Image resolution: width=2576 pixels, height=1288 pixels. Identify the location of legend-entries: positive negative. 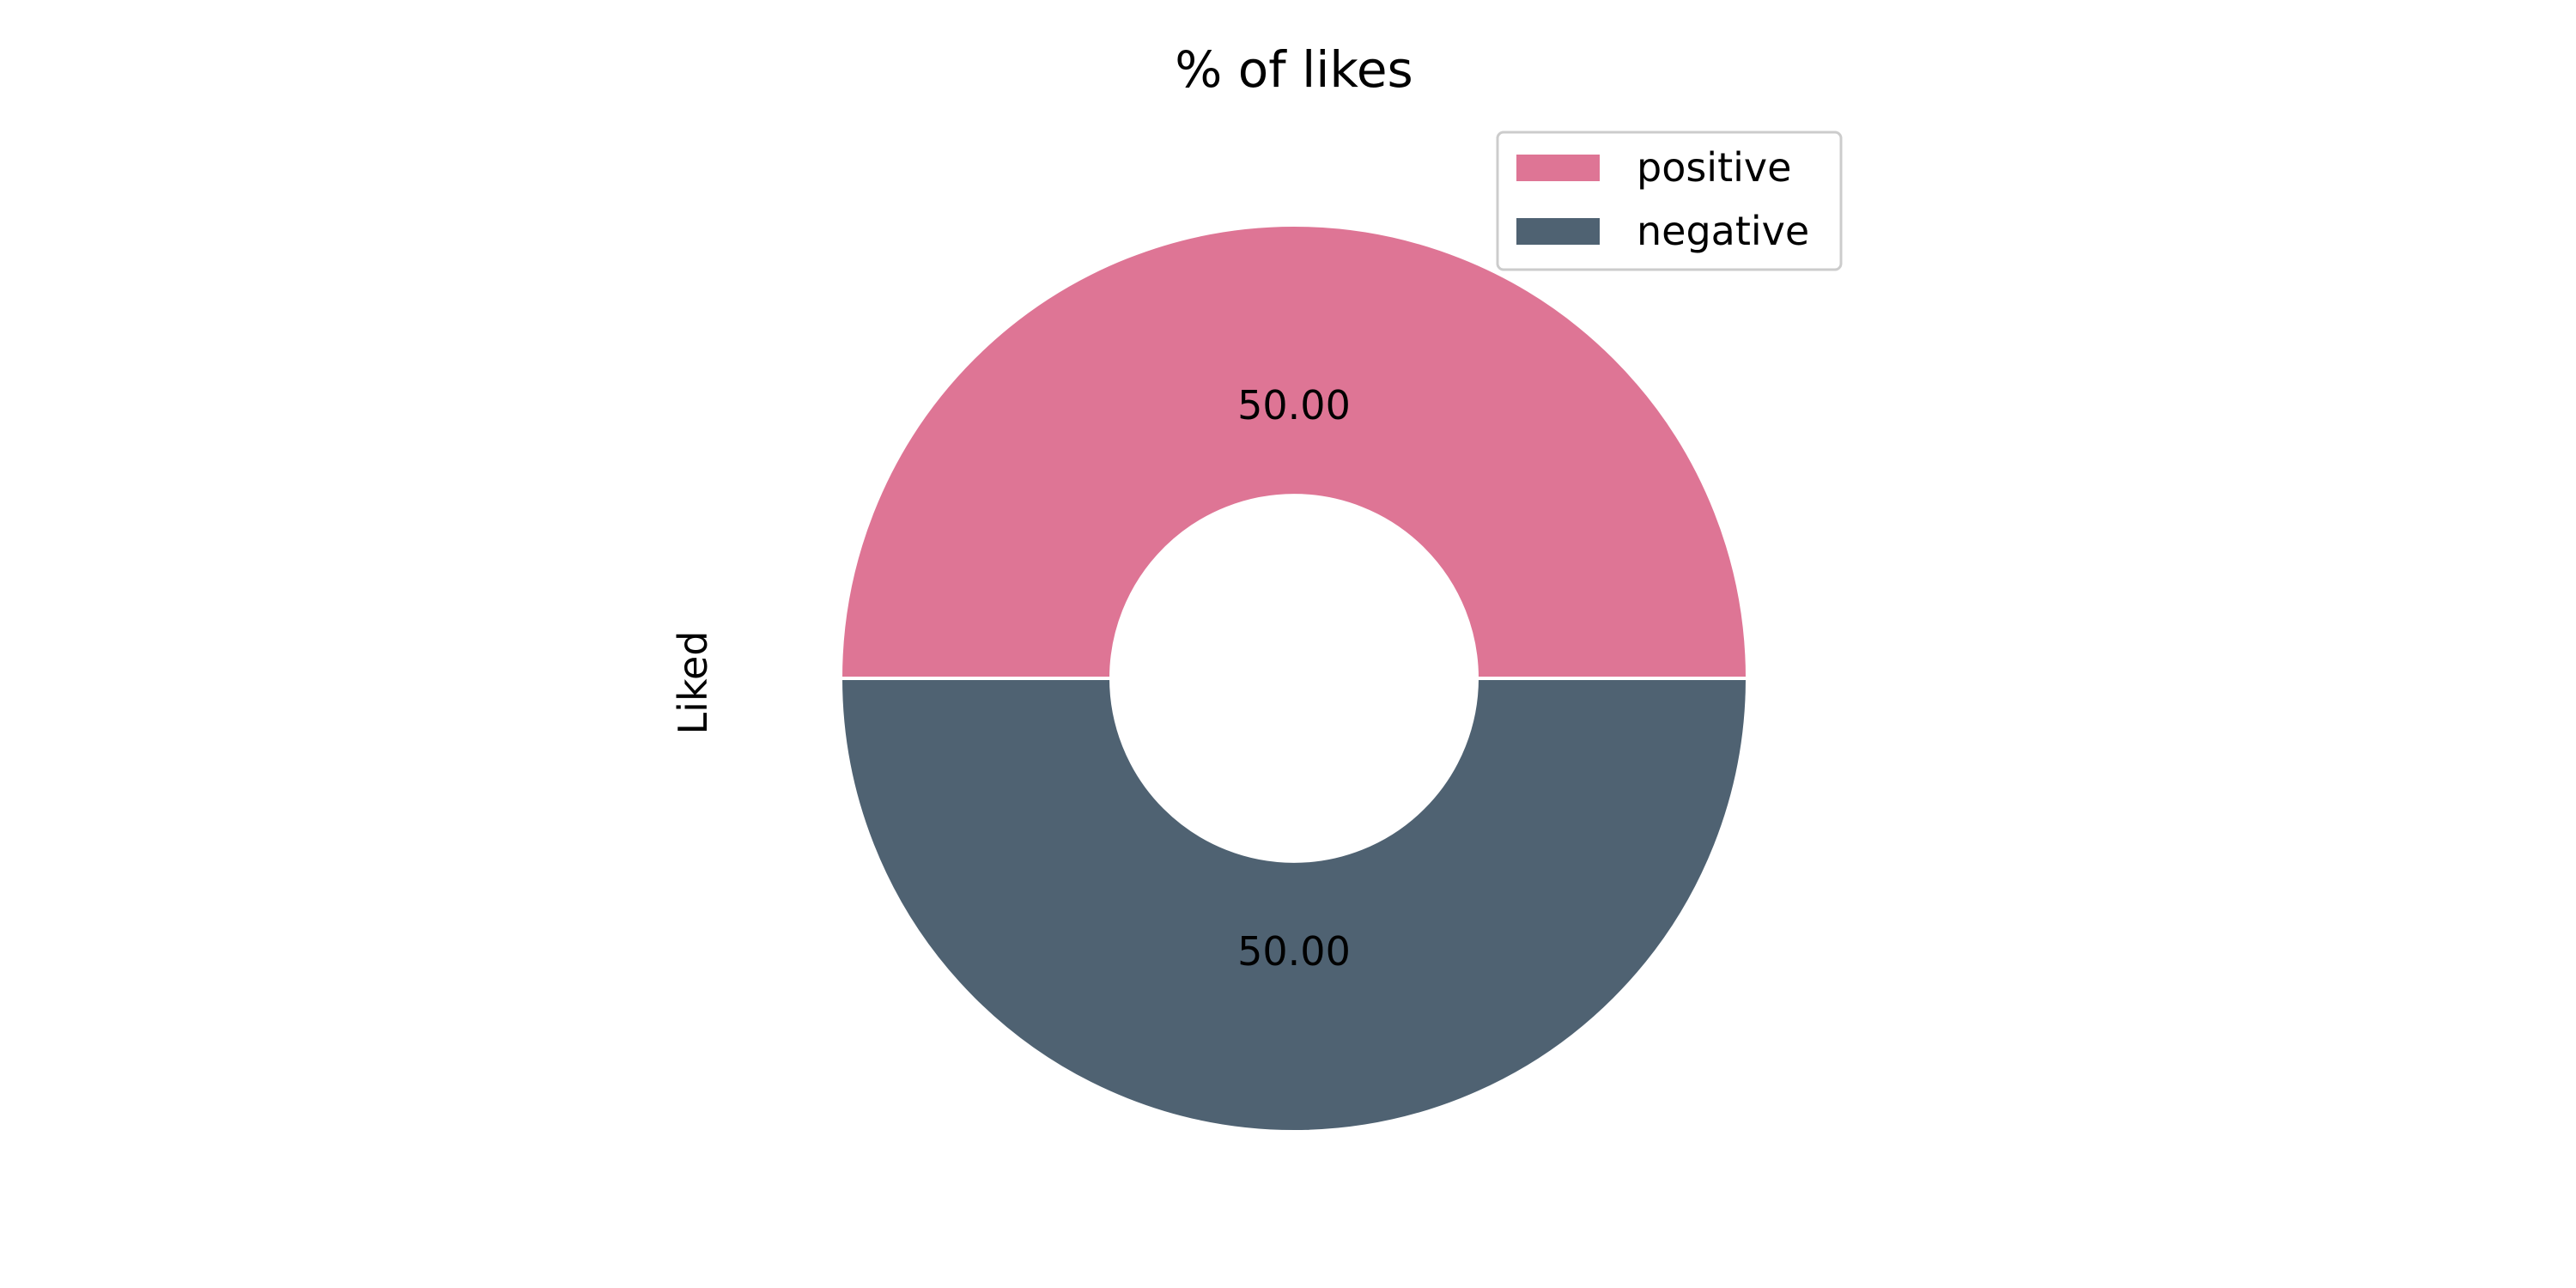
(1663, 199).